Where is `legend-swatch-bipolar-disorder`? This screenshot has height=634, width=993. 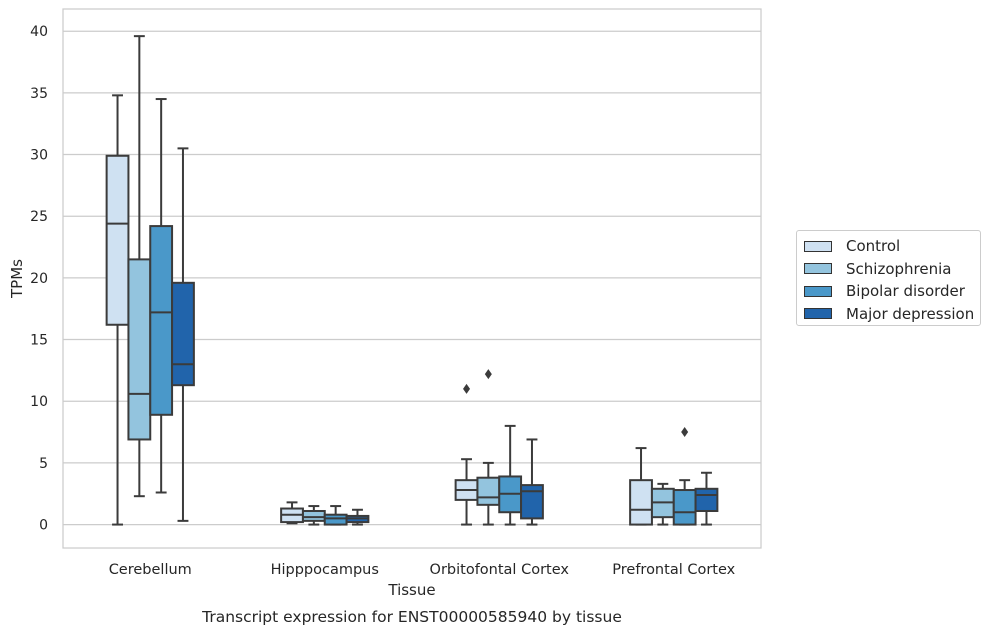
legend-swatch-bipolar-disorder is located at coordinates (818, 291).